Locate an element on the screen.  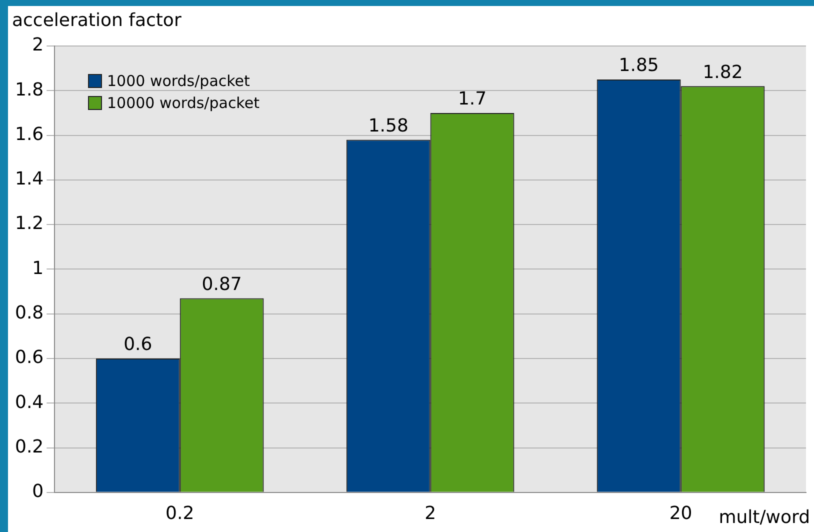
data-label: 1.7 is located at coordinates (472, 99).